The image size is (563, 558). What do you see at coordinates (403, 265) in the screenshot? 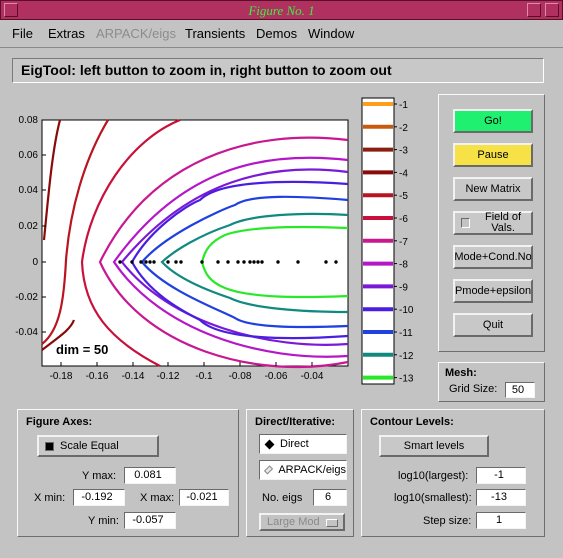
I see `colorbar-label: -8` at bounding box center [403, 265].